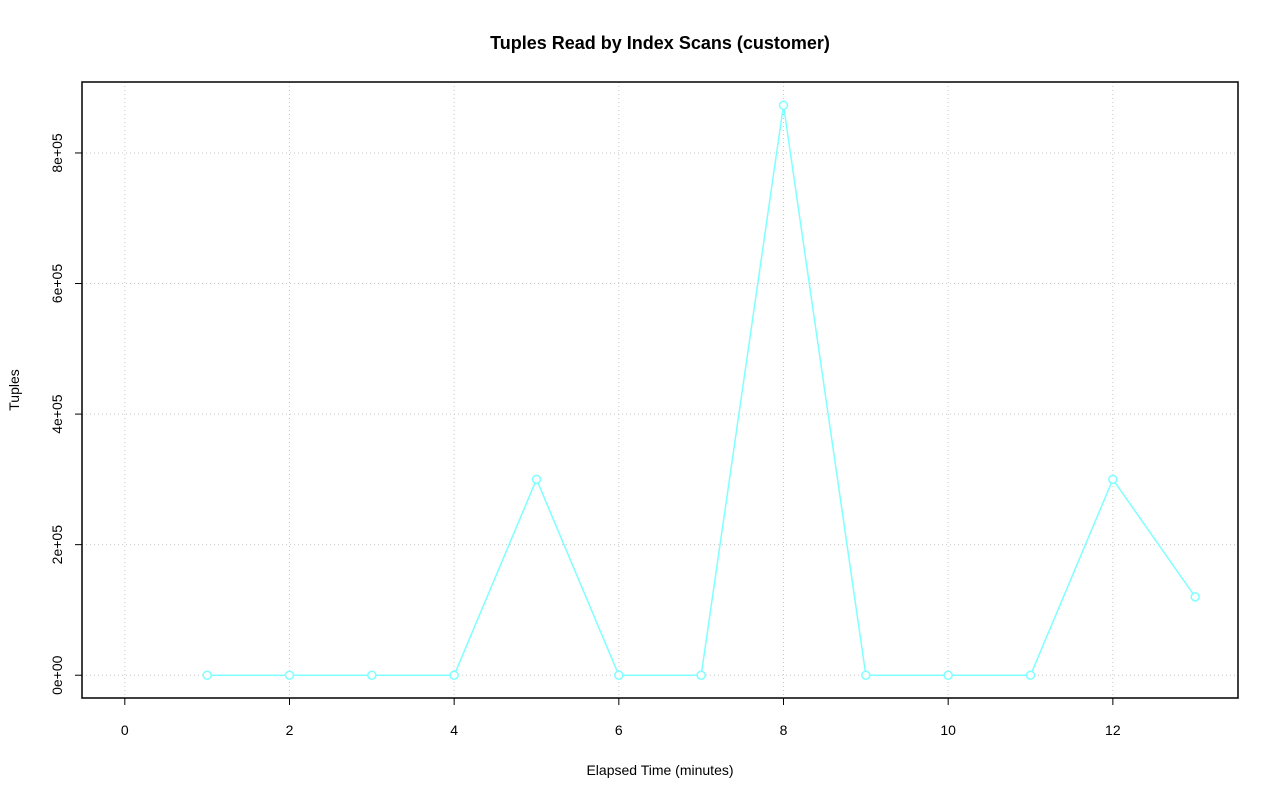 This screenshot has width=1280, height=801. Describe the element at coordinates (125, 730) in the screenshot. I see `x-tick-label: 0` at that location.